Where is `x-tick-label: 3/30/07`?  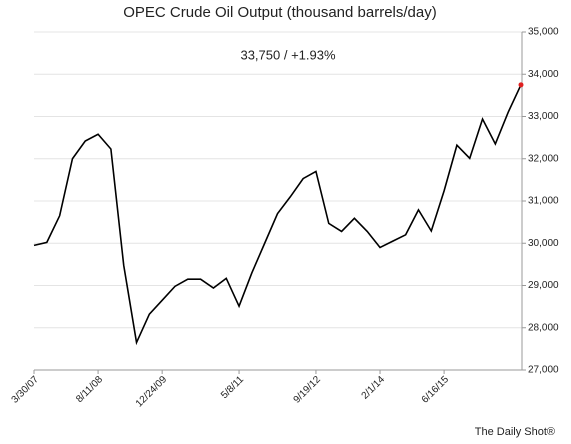 x-tick-label: 3/30/07 is located at coordinates (26, 390).